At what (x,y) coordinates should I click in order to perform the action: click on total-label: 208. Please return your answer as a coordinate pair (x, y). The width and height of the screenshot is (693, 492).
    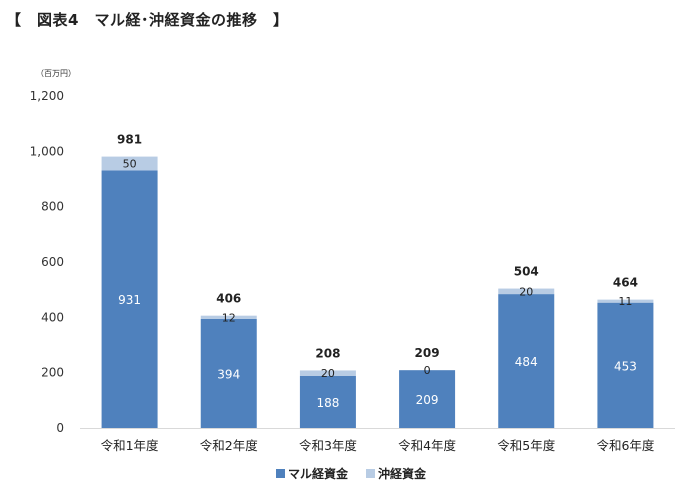
    Looking at the image, I should click on (327, 353).